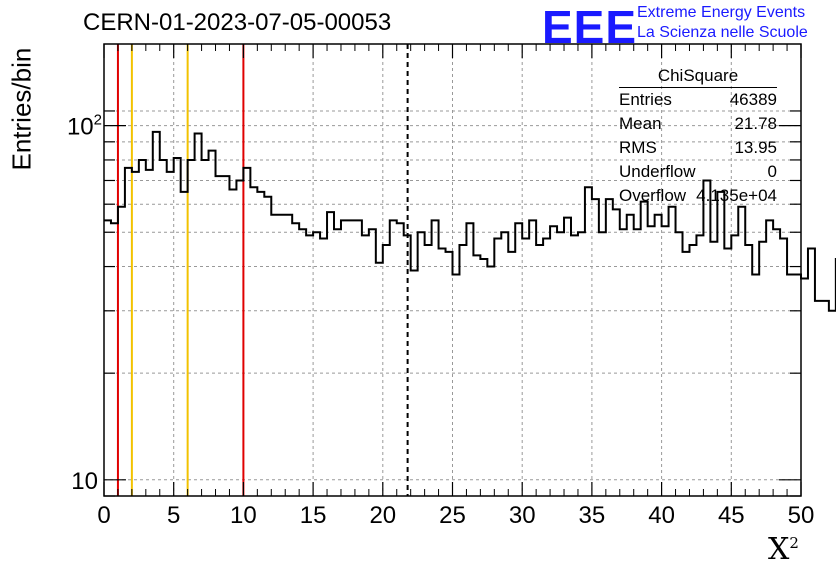 Image resolution: width=836 pixels, height=572 pixels. Describe the element at coordinates (694, 148) in the screenshot. I see `stats-row-rms: RMS 13.95` at that location.